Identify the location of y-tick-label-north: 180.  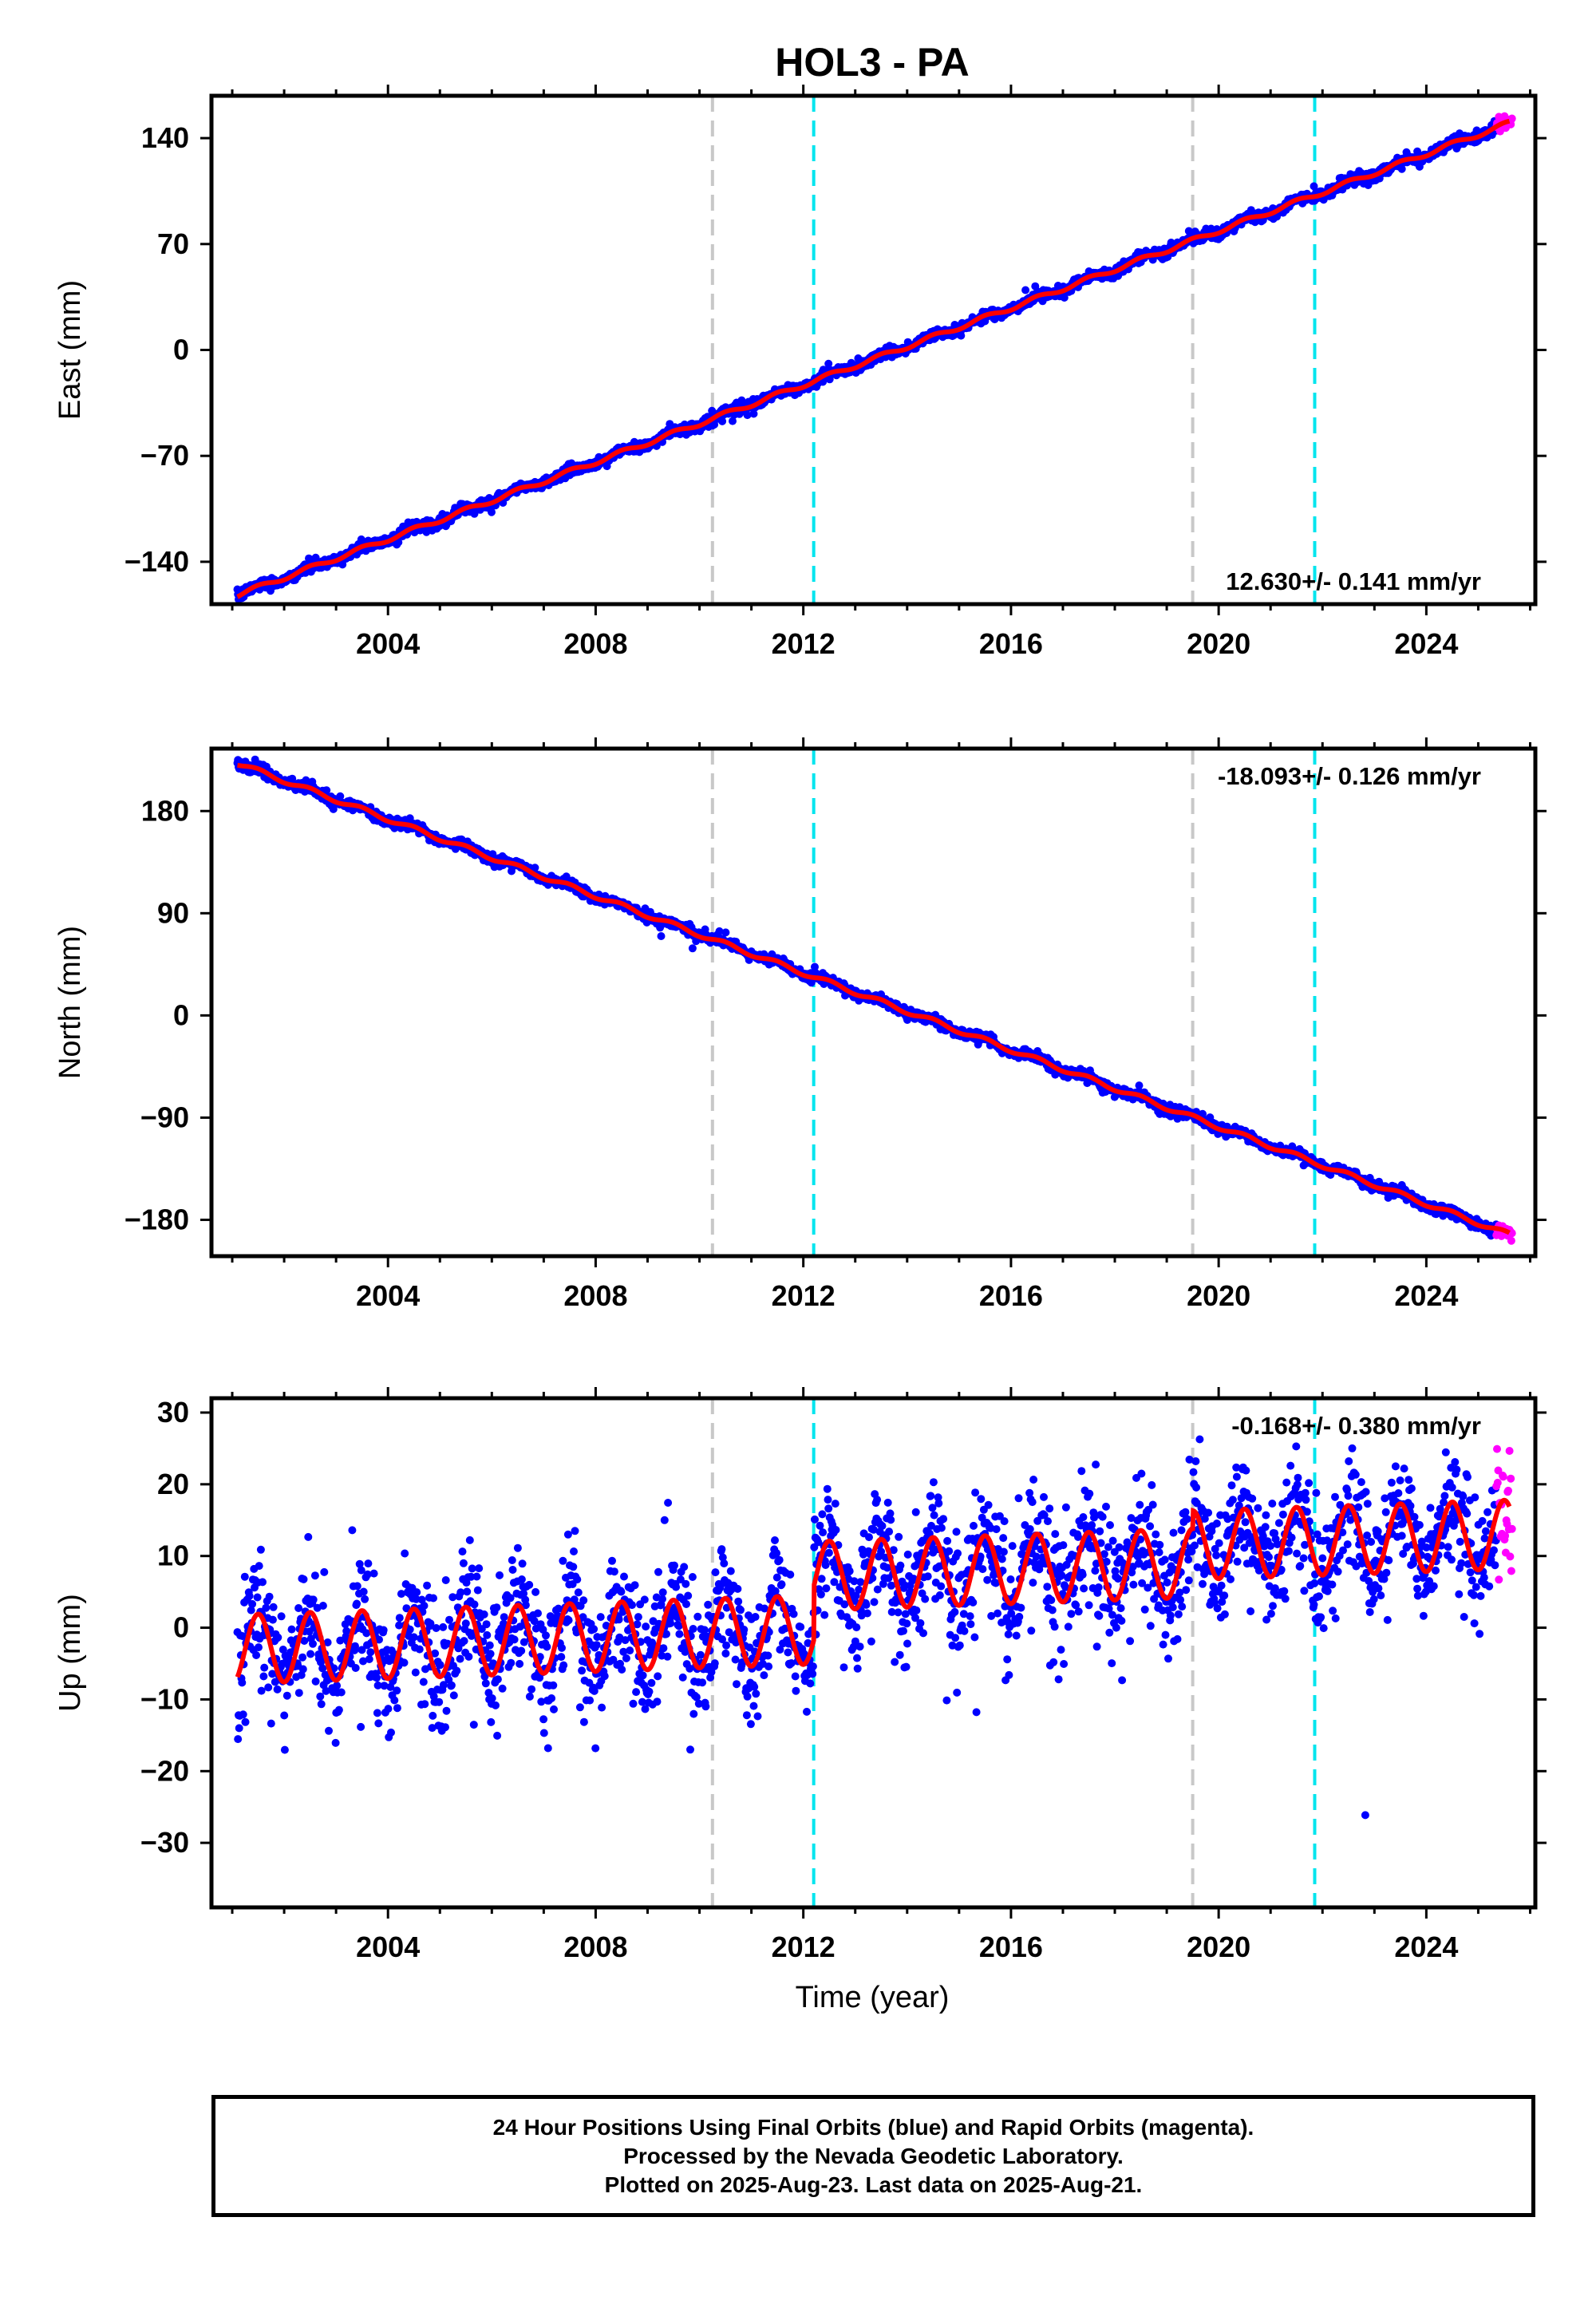
(165, 810).